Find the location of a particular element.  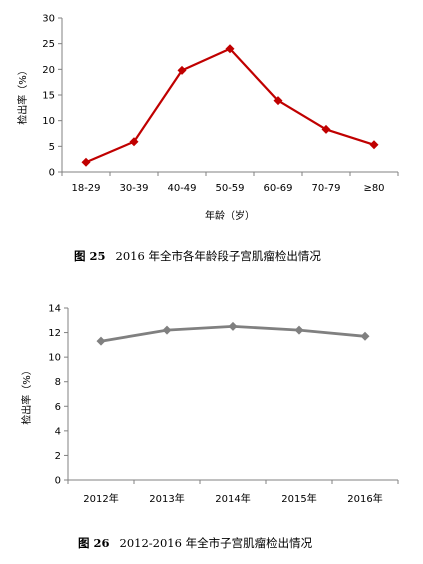

chart0-x-axis-label: 年龄（岁） is located at coordinates (230, 215).